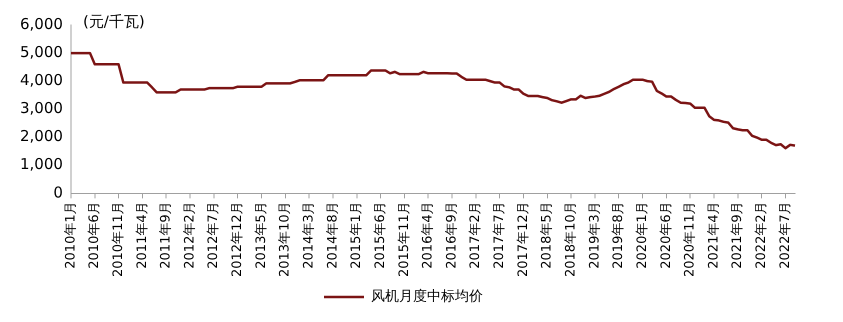  Describe the element at coordinates (523, 239) in the screenshot. I see `x-tick-label: 2017年12月` at that location.